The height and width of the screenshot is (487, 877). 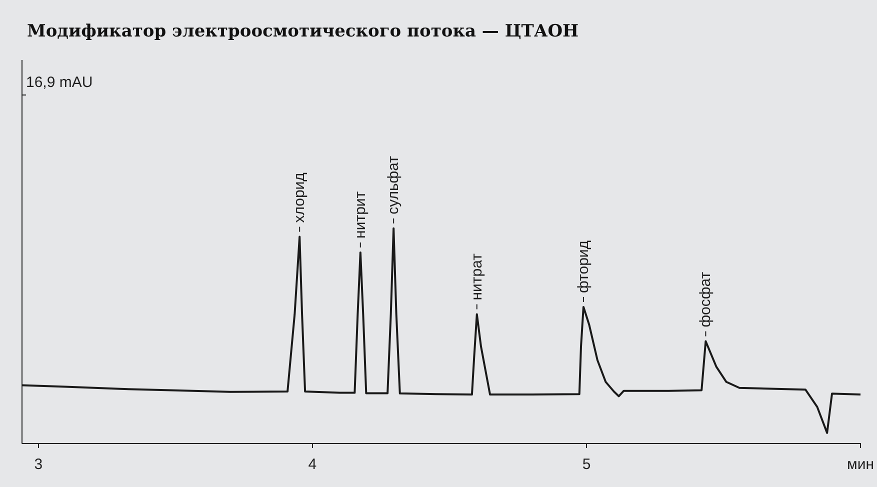 What do you see at coordinates (477, 276) in the screenshot?
I see `annotation: нитрат` at bounding box center [477, 276].